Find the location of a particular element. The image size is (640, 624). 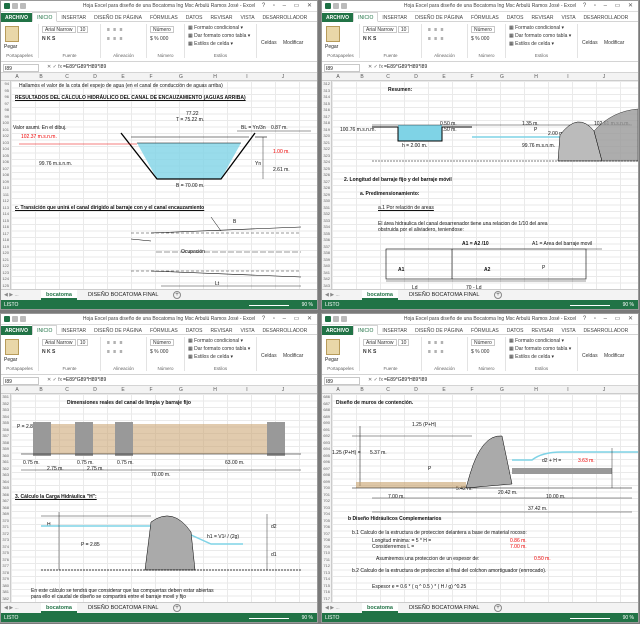

row-header: 342 is located at coordinates (326, 278).